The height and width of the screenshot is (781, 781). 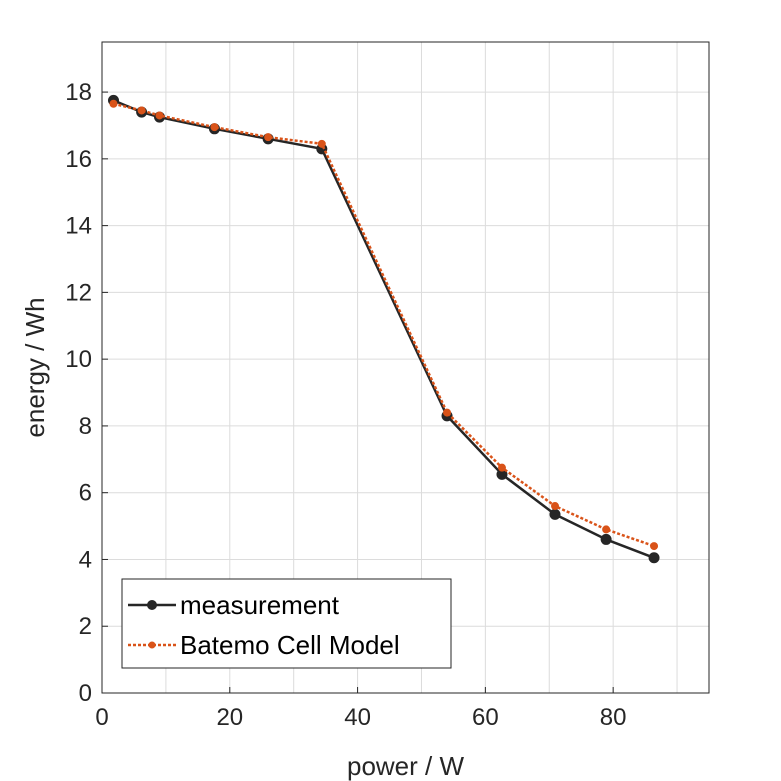 I want to click on legend-label: Batemo Cell Model, so click(x=290, y=645).